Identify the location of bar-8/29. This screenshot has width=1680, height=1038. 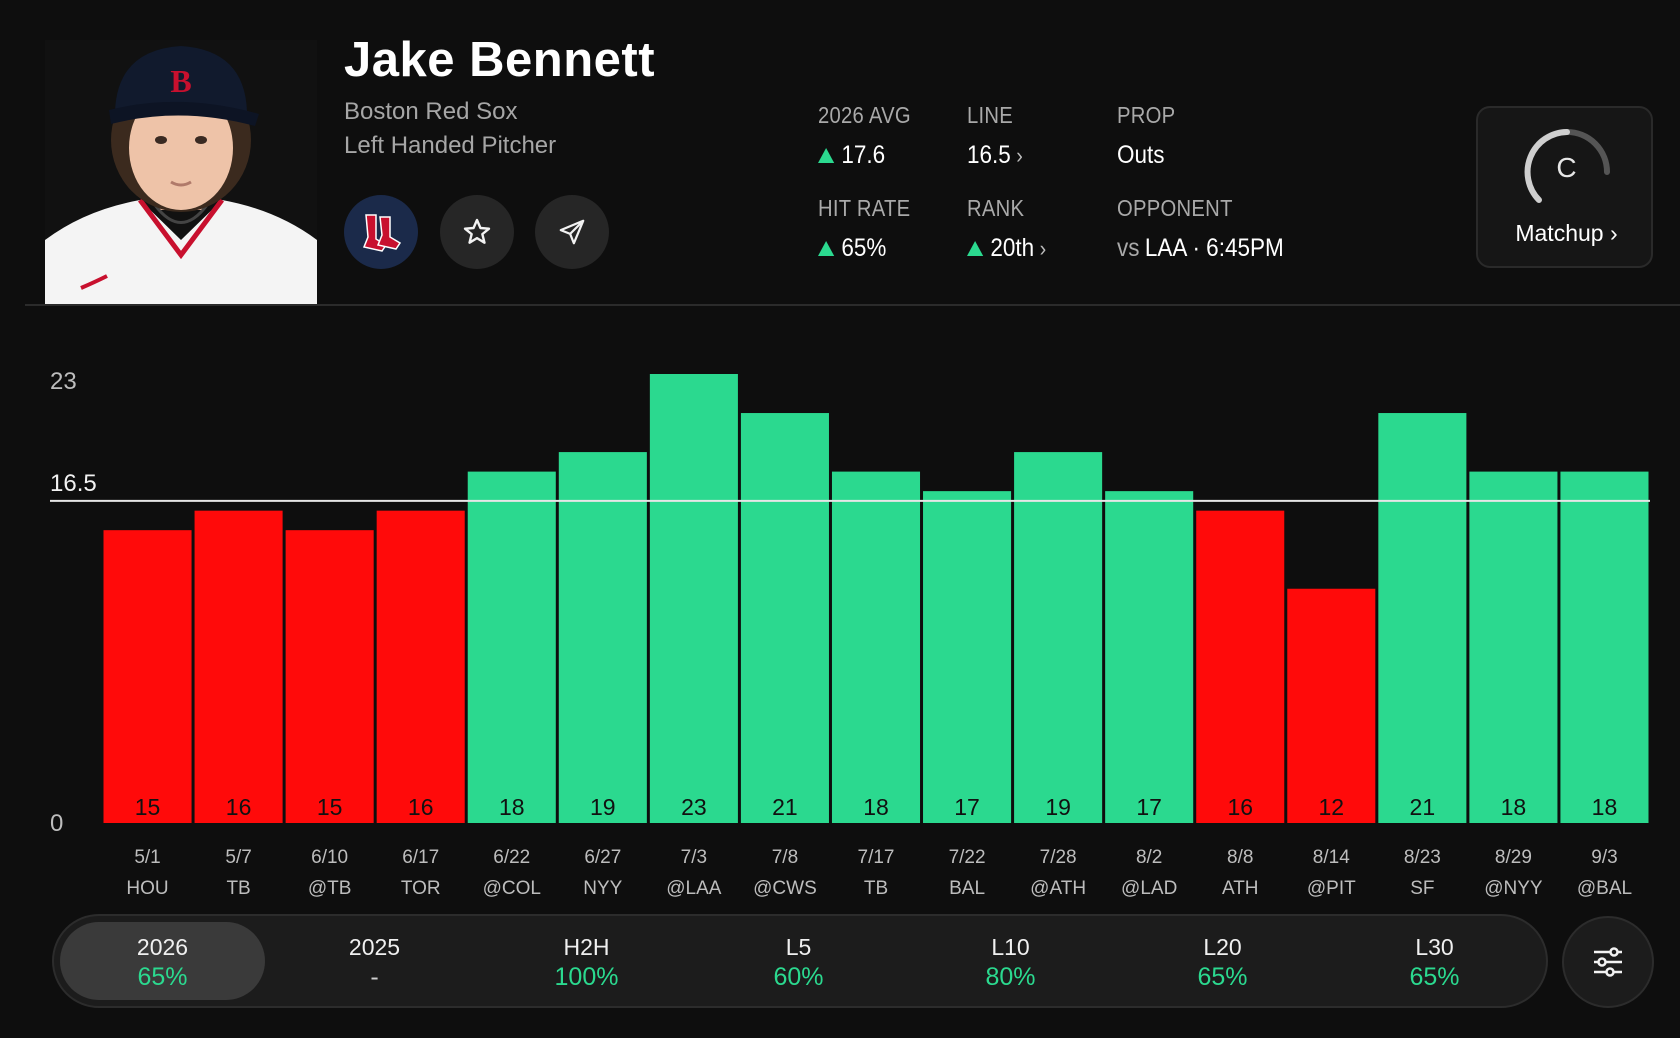
(1513, 647).